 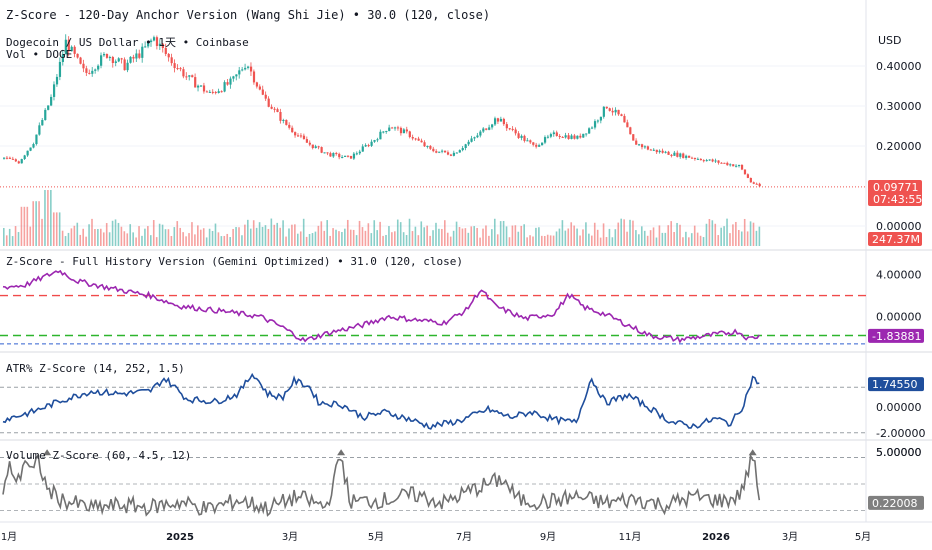 What do you see at coordinates (896, 384) in the screenshot?
I see `indicator-value-badge` at bounding box center [896, 384].